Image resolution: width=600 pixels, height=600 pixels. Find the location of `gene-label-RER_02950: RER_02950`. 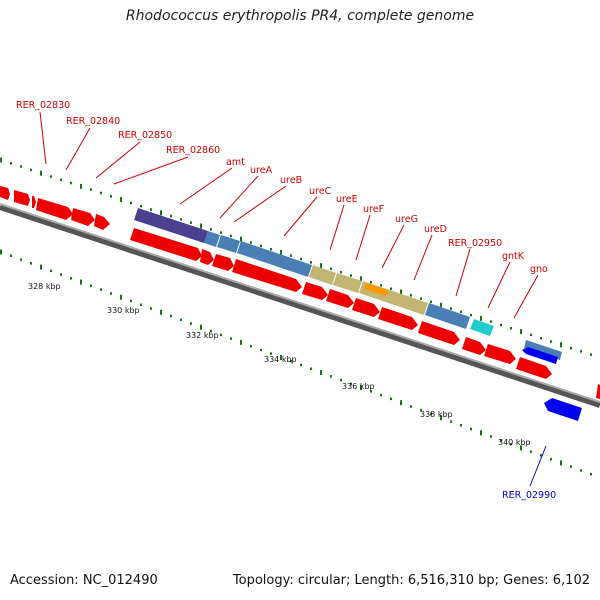

gene-label-RER_02950: RER_02950 is located at coordinates (475, 243).